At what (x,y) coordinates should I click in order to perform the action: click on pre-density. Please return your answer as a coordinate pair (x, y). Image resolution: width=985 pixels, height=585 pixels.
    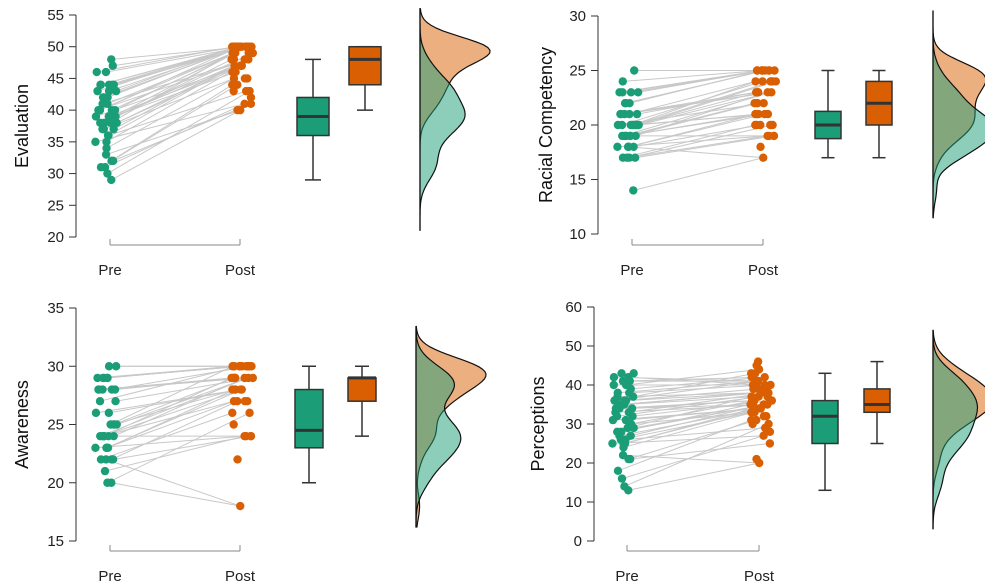
    Looking at the image, I should click on (438, 426).